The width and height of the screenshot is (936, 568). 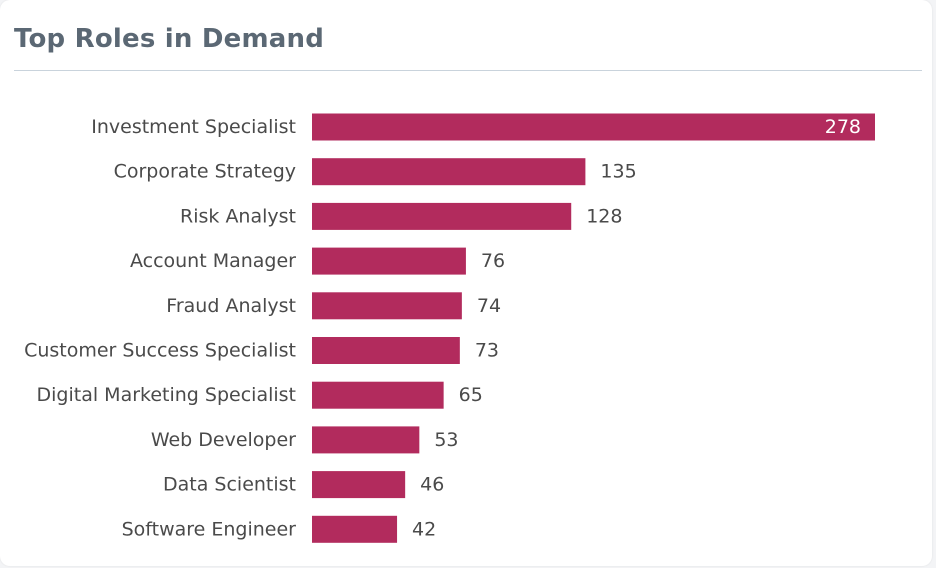 What do you see at coordinates (223, 440) in the screenshot?
I see `category-label: Web Developer` at bounding box center [223, 440].